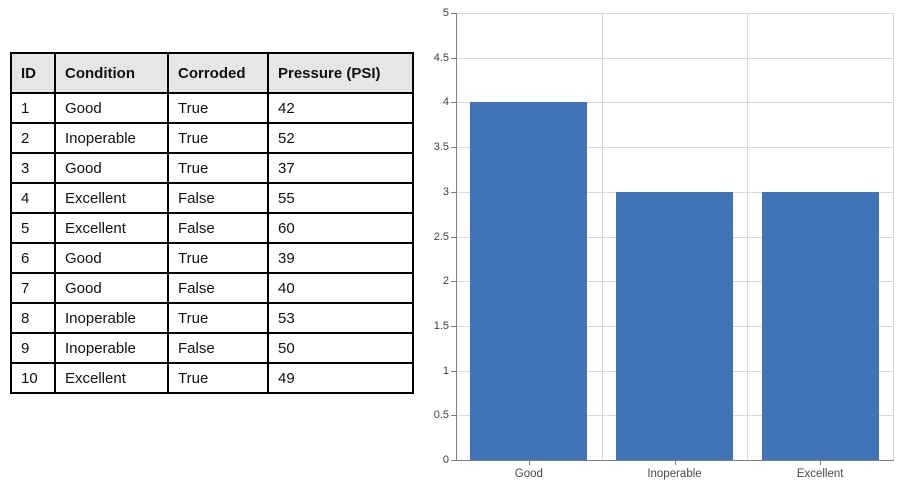 Image resolution: width=904 pixels, height=487 pixels. I want to click on table-row: 1 Good True 42, so click(212, 108).